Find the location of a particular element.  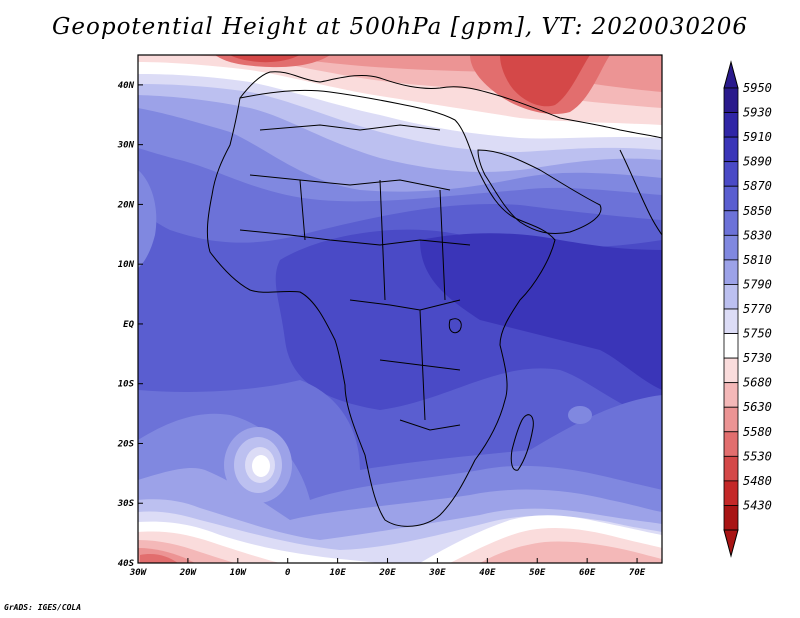

lat-tick-label: 30S is located at coordinates (126, 504).